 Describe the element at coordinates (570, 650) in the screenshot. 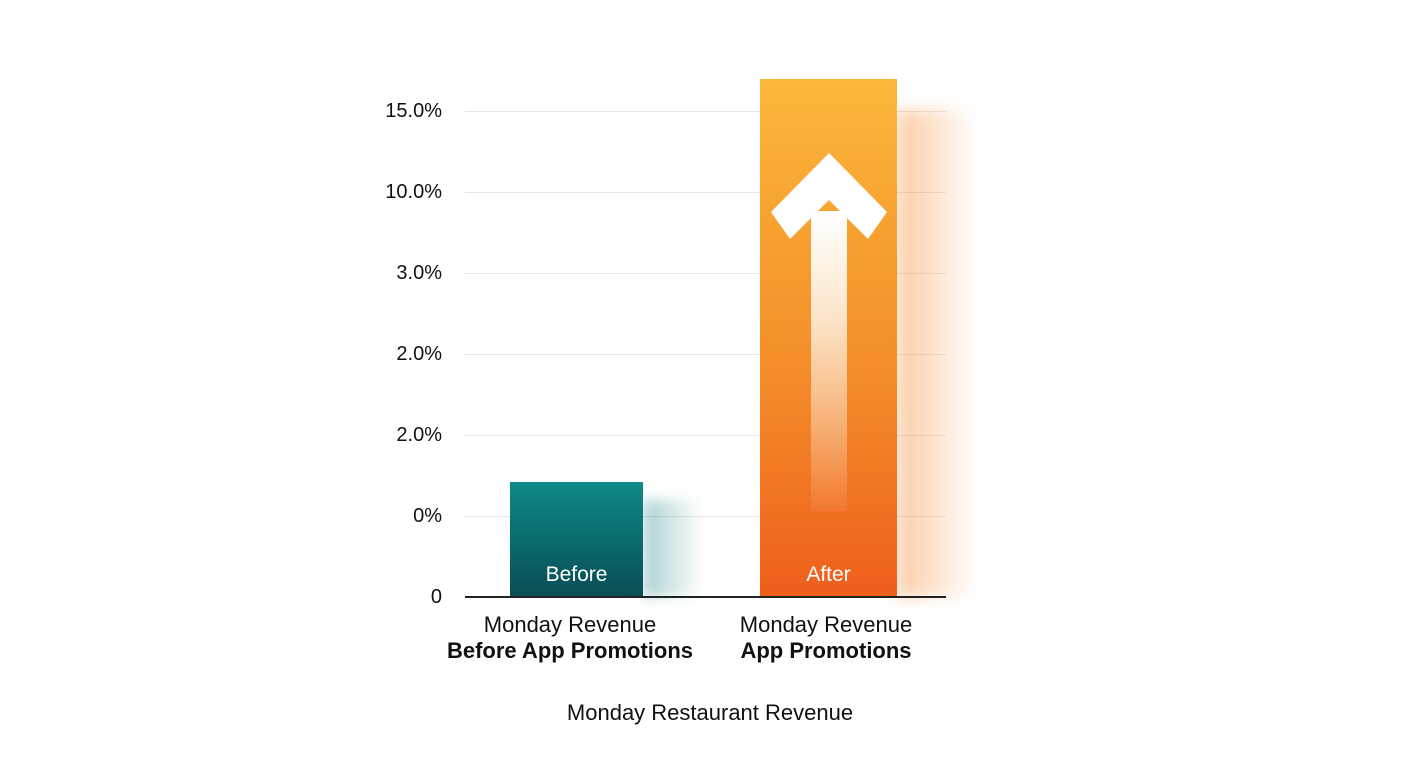

I see `category-line2: Before App Promotions` at that location.